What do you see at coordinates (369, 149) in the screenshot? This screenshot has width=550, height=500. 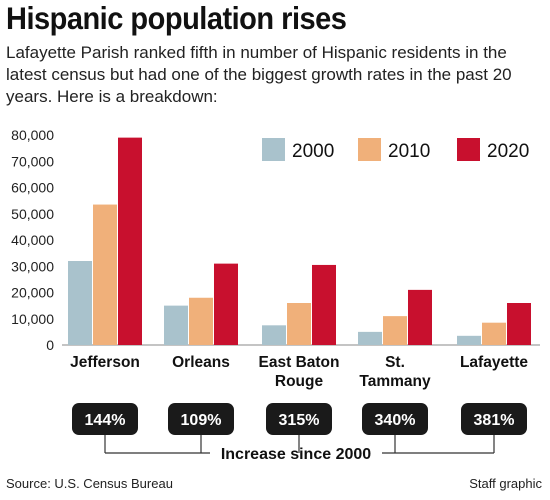 I see `legend-swatch-2010` at bounding box center [369, 149].